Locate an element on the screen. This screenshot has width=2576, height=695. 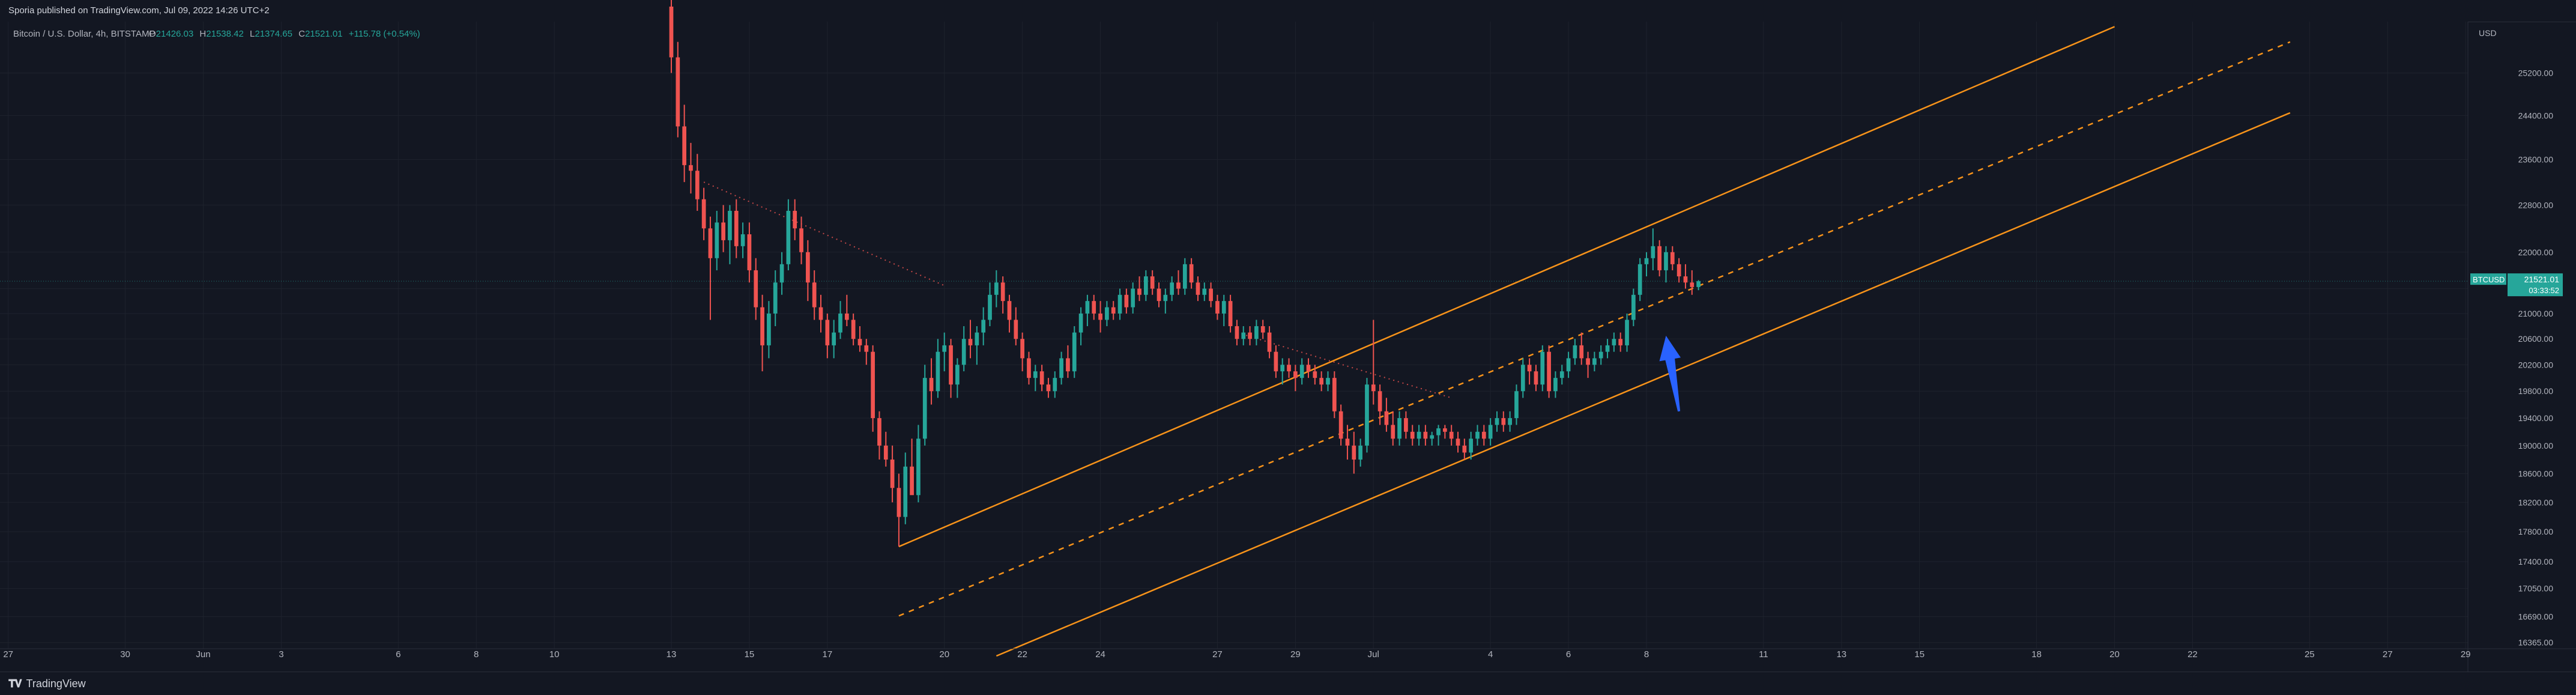
currency-label: USD is located at coordinates (2488, 33).